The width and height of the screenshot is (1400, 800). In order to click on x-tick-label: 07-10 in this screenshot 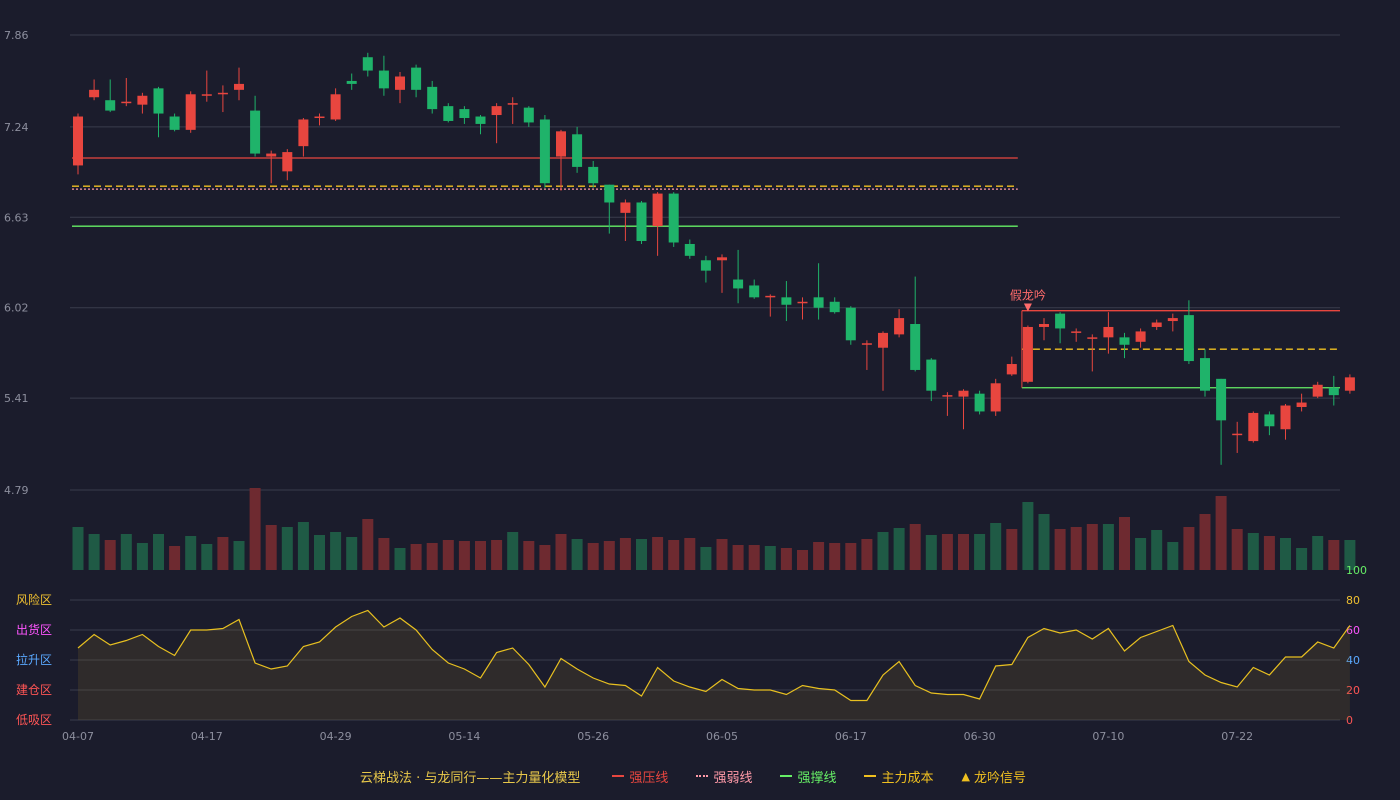, I will do `click(1108, 736)`.